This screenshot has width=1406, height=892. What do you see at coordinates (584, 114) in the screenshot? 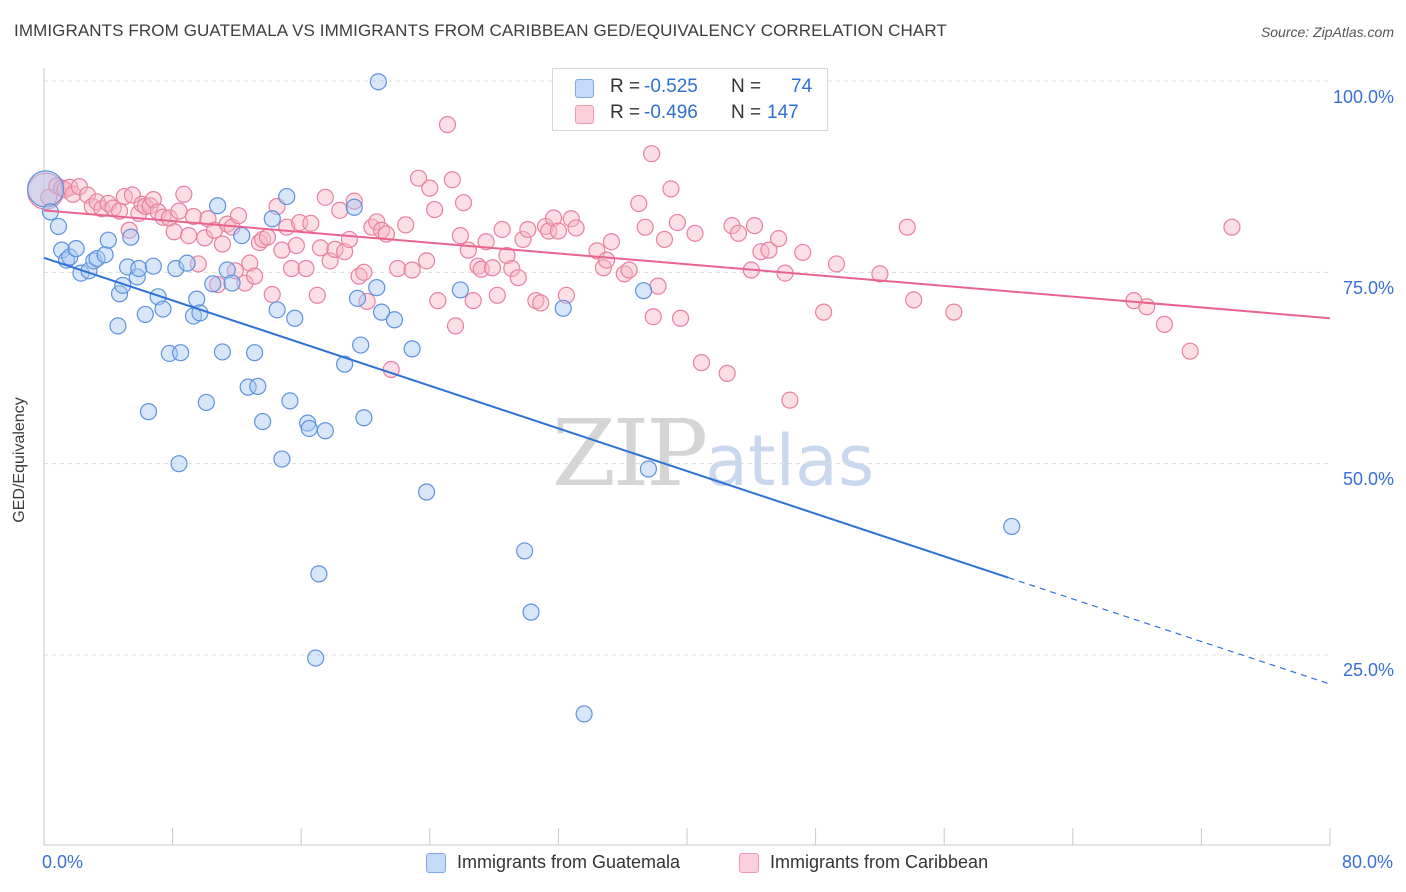
I see `legend-swatch-caribbean` at bounding box center [584, 114].